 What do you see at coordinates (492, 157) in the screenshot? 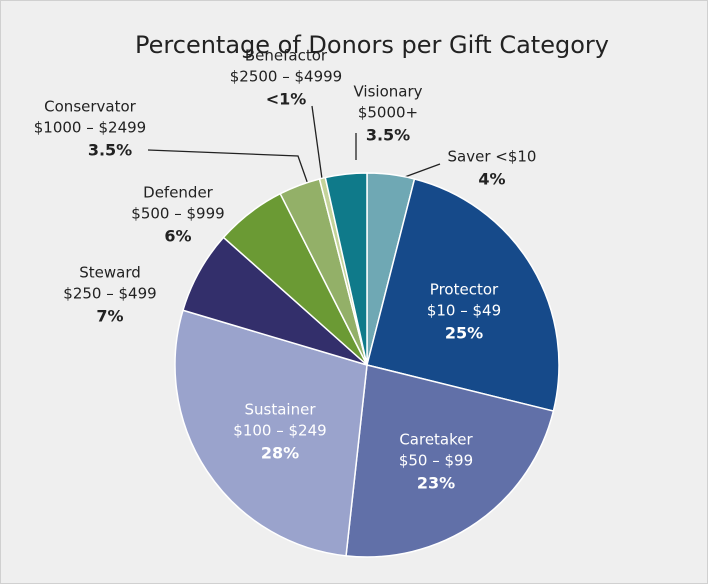
I see `slice-label: Saver <$10` at bounding box center [492, 157].